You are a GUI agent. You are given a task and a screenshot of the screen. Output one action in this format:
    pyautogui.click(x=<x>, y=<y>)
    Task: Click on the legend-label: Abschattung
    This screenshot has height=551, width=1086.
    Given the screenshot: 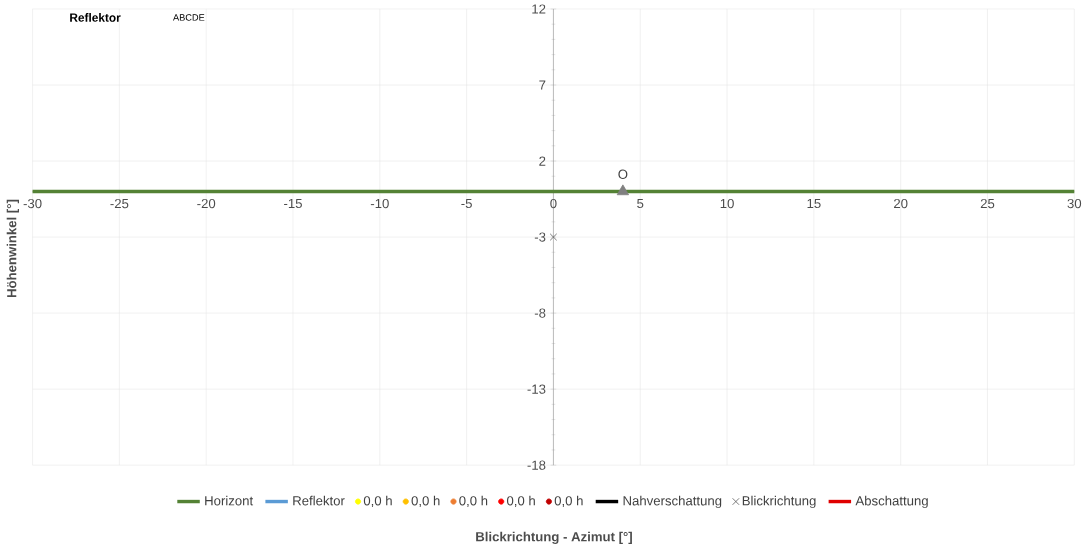 What is the action you would take?
    pyautogui.click(x=891, y=502)
    